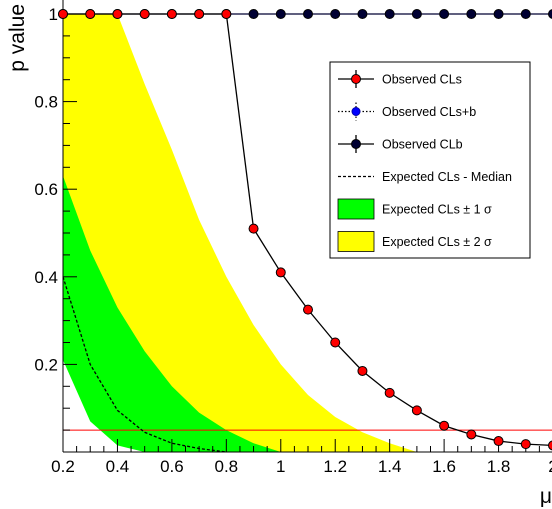 This screenshot has width=552, height=509. I want to click on x-axis-label: μ, so click(546, 496).